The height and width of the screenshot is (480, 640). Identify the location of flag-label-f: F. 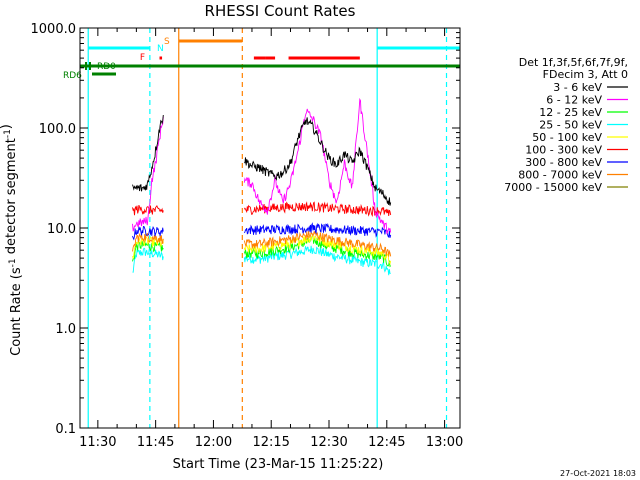
(142, 58).